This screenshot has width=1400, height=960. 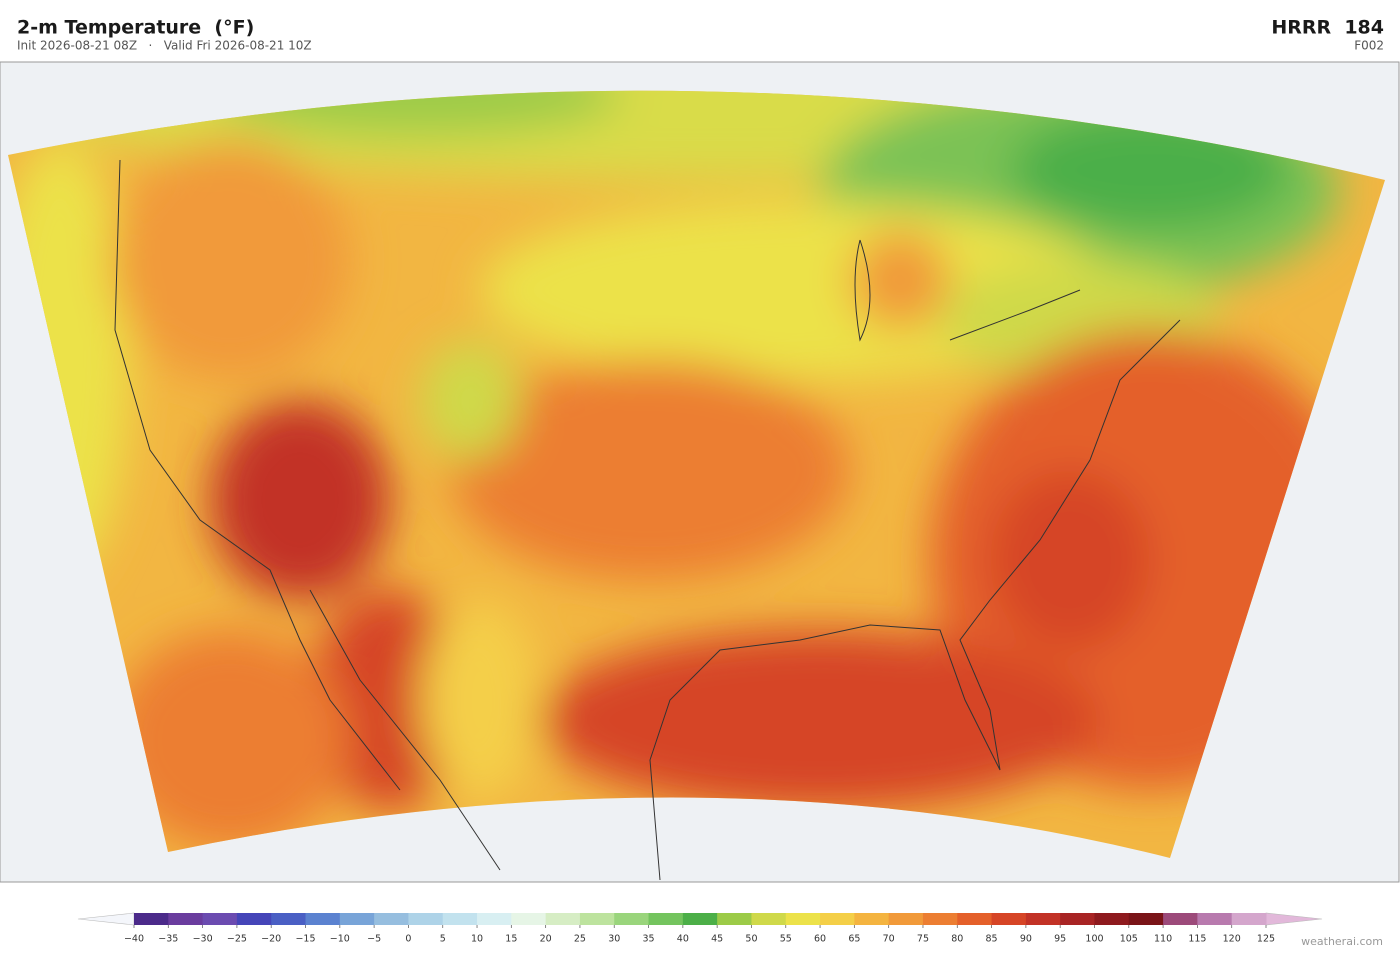 What do you see at coordinates (477, 939) in the screenshot?
I see `colorbar-tick-label: 10` at bounding box center [477, 939].